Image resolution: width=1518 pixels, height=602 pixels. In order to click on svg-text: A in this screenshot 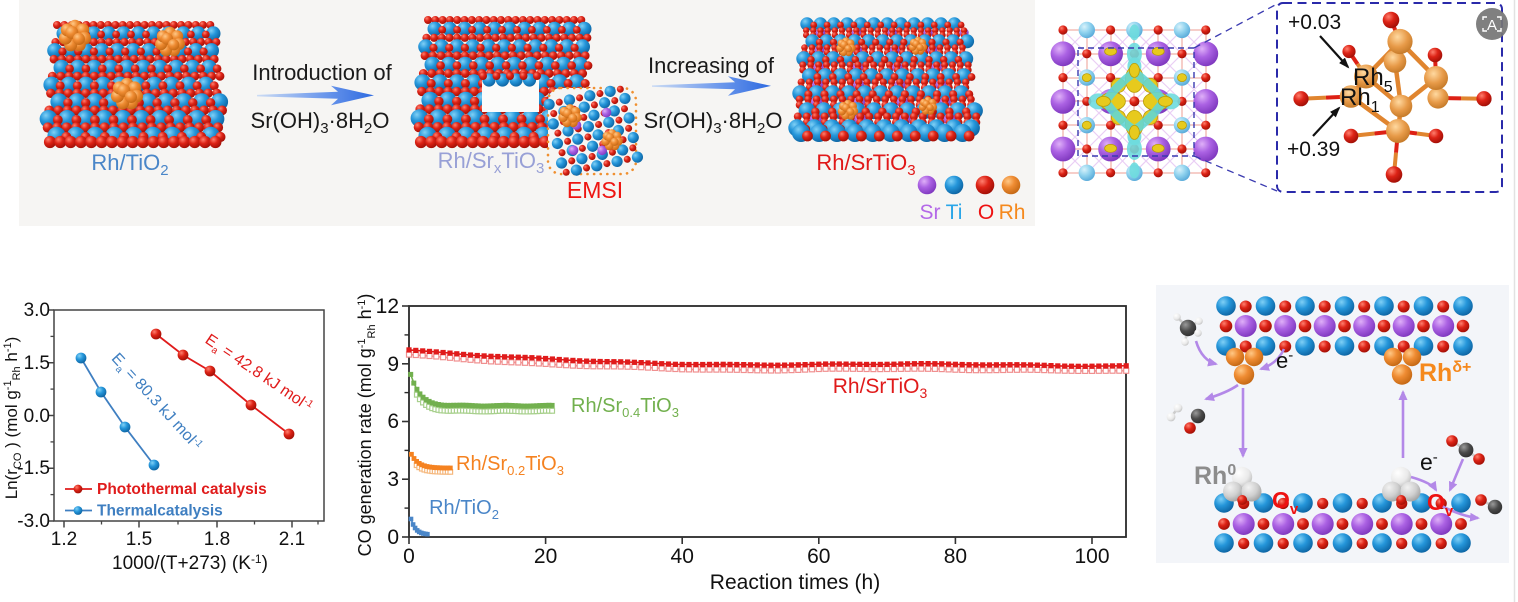, I will do `click(1492, 25)`.